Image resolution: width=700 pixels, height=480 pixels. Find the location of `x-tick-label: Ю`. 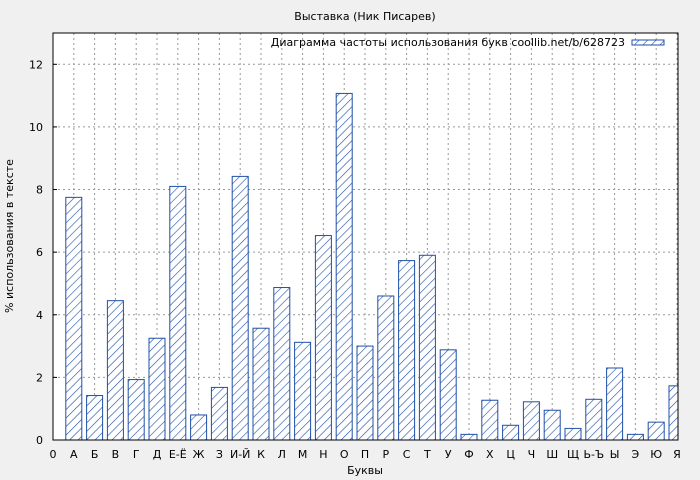

x-tick-label: Ю is located at coordinates (656, 454).